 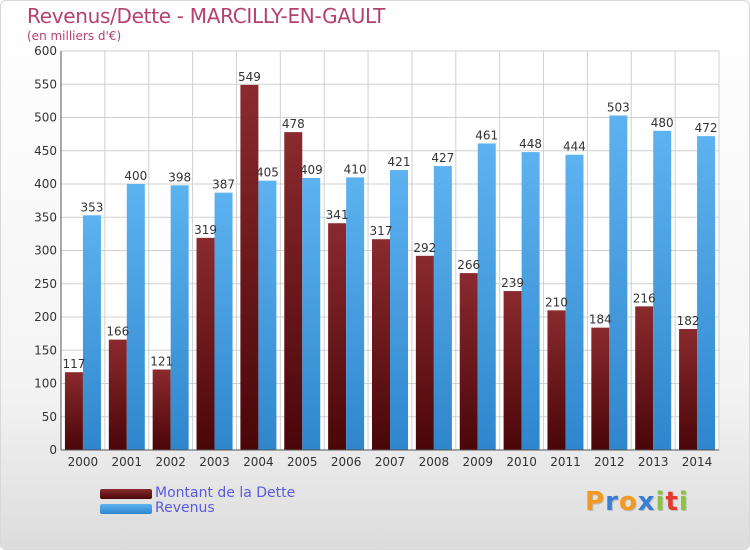 I want to click on y-tick-label: 450, so click(x=45, y=151).